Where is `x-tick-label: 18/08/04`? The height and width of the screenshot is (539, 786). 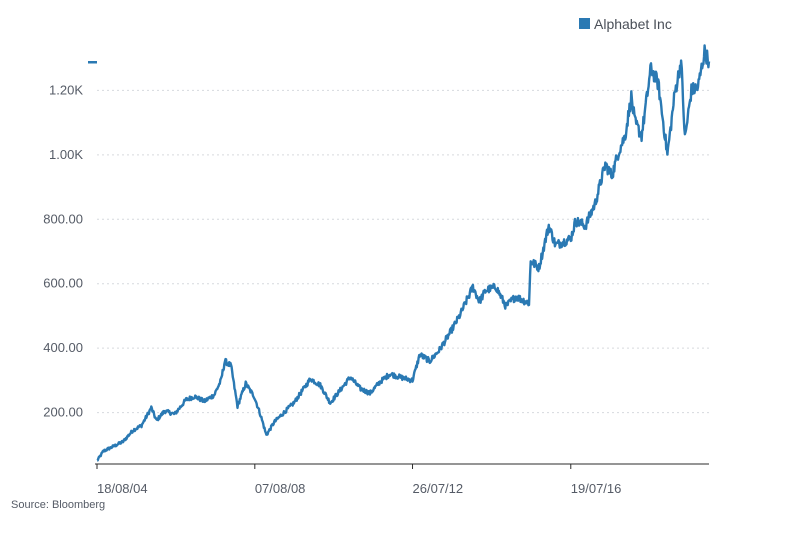
x-tick-label: 18/08/04 is located at coordinates (122, 488).